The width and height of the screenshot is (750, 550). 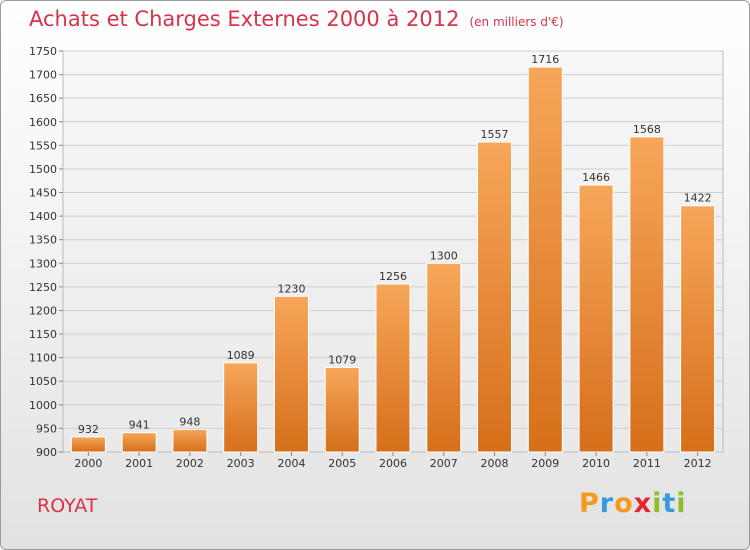 What do you see at coordinates (393, 463) in the screenshot?
I see `x-tick-label-2006: 2006` at bounding box center [393, 463].